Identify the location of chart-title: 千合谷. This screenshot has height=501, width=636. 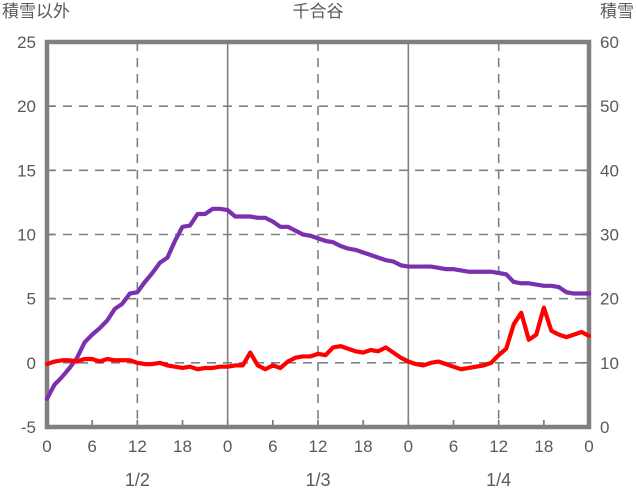
(318, 11).